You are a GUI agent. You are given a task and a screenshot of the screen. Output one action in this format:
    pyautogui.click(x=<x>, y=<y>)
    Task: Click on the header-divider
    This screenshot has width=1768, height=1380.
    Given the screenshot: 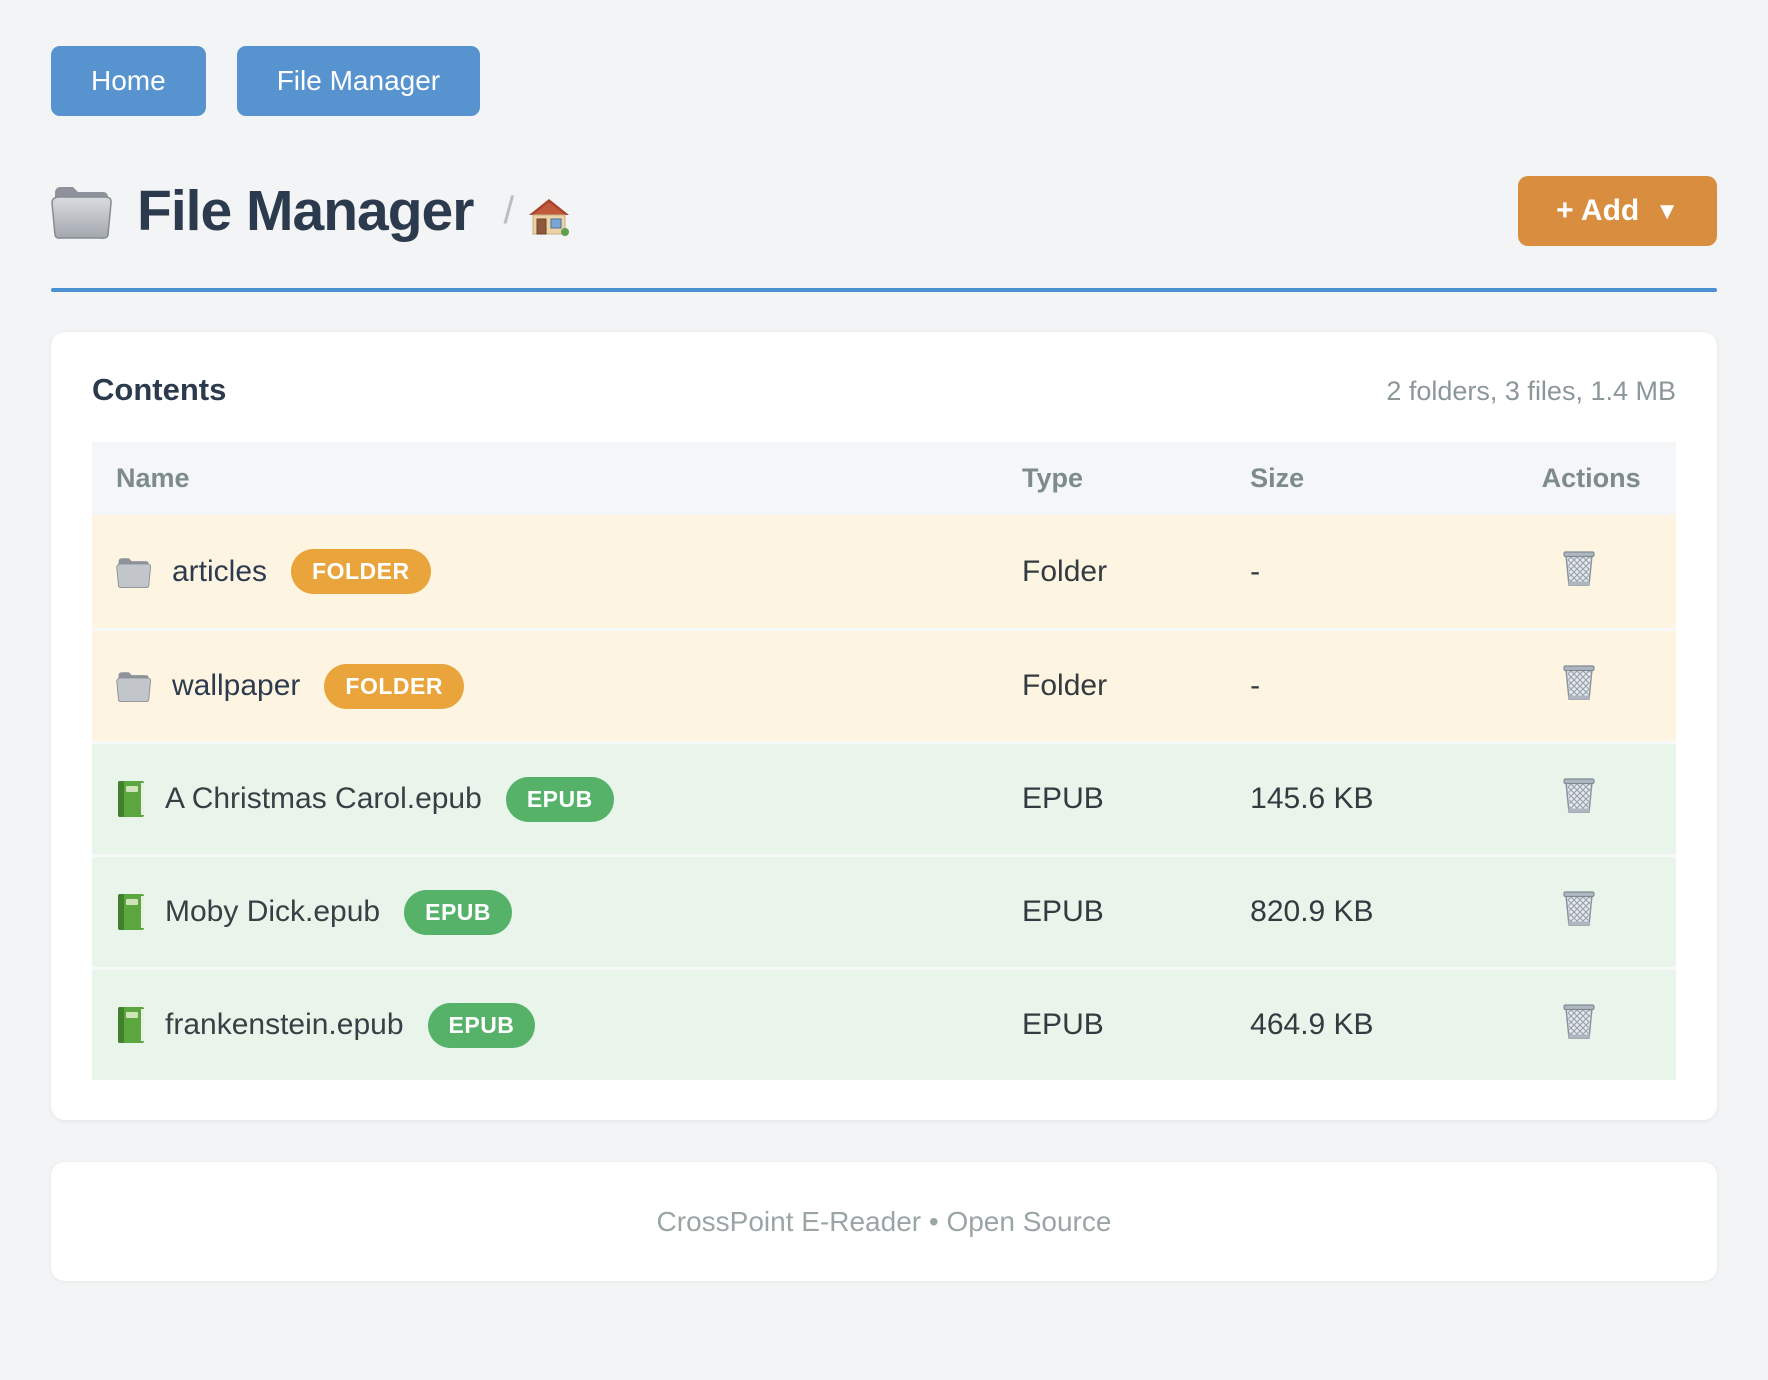 What is the action you would take?
    pyautogui.click(x=884, y=290)
    